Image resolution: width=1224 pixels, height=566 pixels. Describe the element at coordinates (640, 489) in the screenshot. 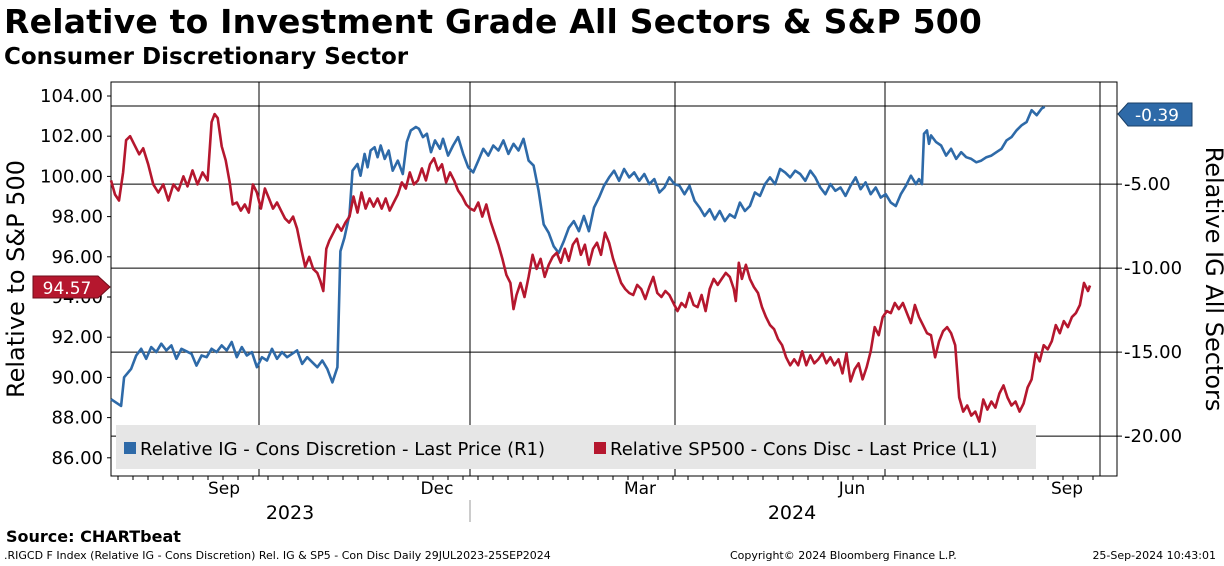

I see `x-month-label-2: Mar` at that location.